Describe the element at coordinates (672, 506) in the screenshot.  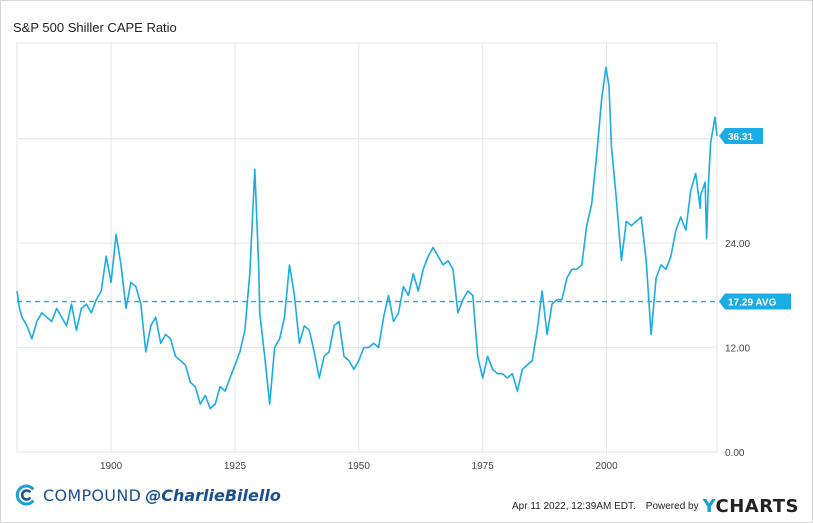
I see `powered-by-label: Powered by` at that location.